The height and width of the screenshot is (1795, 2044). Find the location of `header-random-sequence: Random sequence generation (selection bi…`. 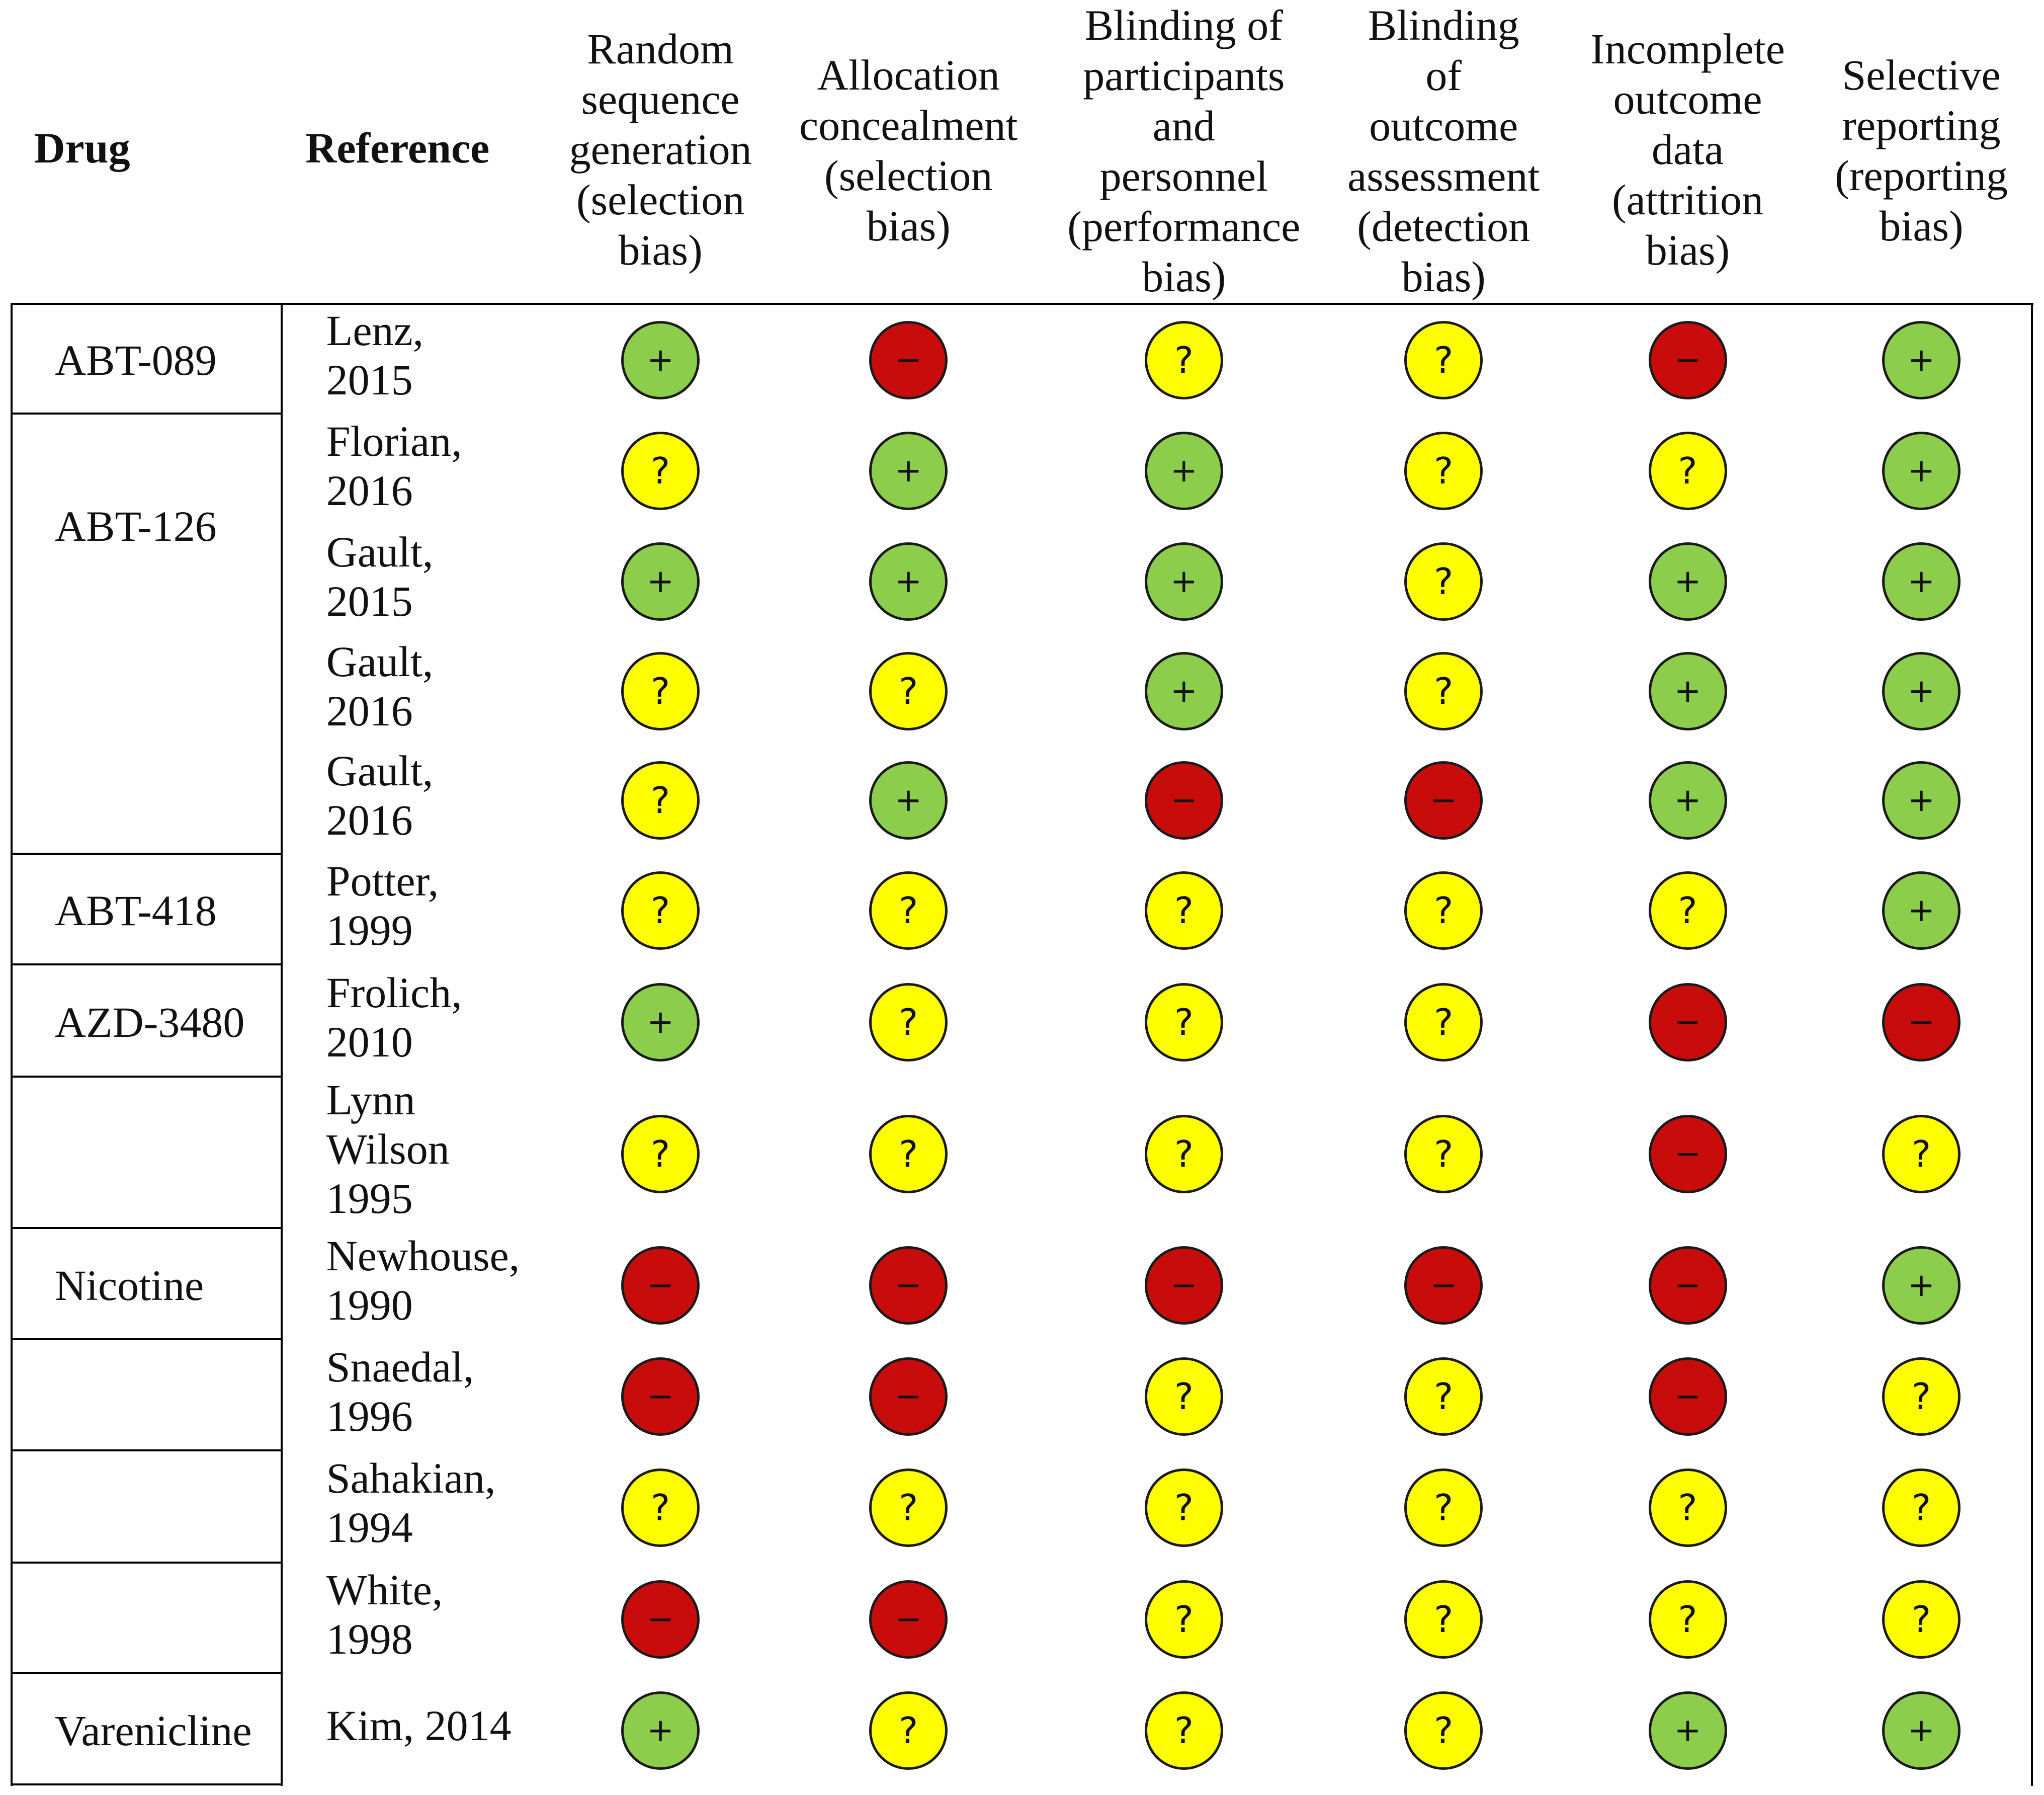

header-random-sequence: Random sequence generation (selection bi… is located at coordinates (660, 149).